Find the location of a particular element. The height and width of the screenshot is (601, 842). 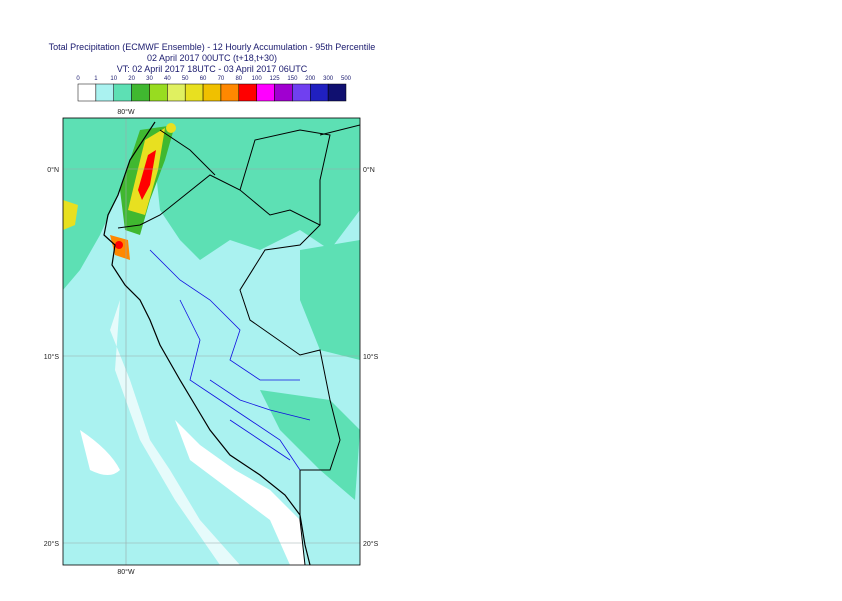

legend-label: 40 is located at coordinates (167, 79).